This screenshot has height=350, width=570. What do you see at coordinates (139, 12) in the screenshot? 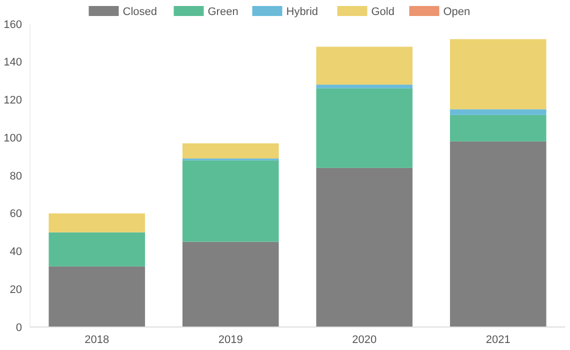
I see `legend-label: Closed` at bounding box center [139, 12].